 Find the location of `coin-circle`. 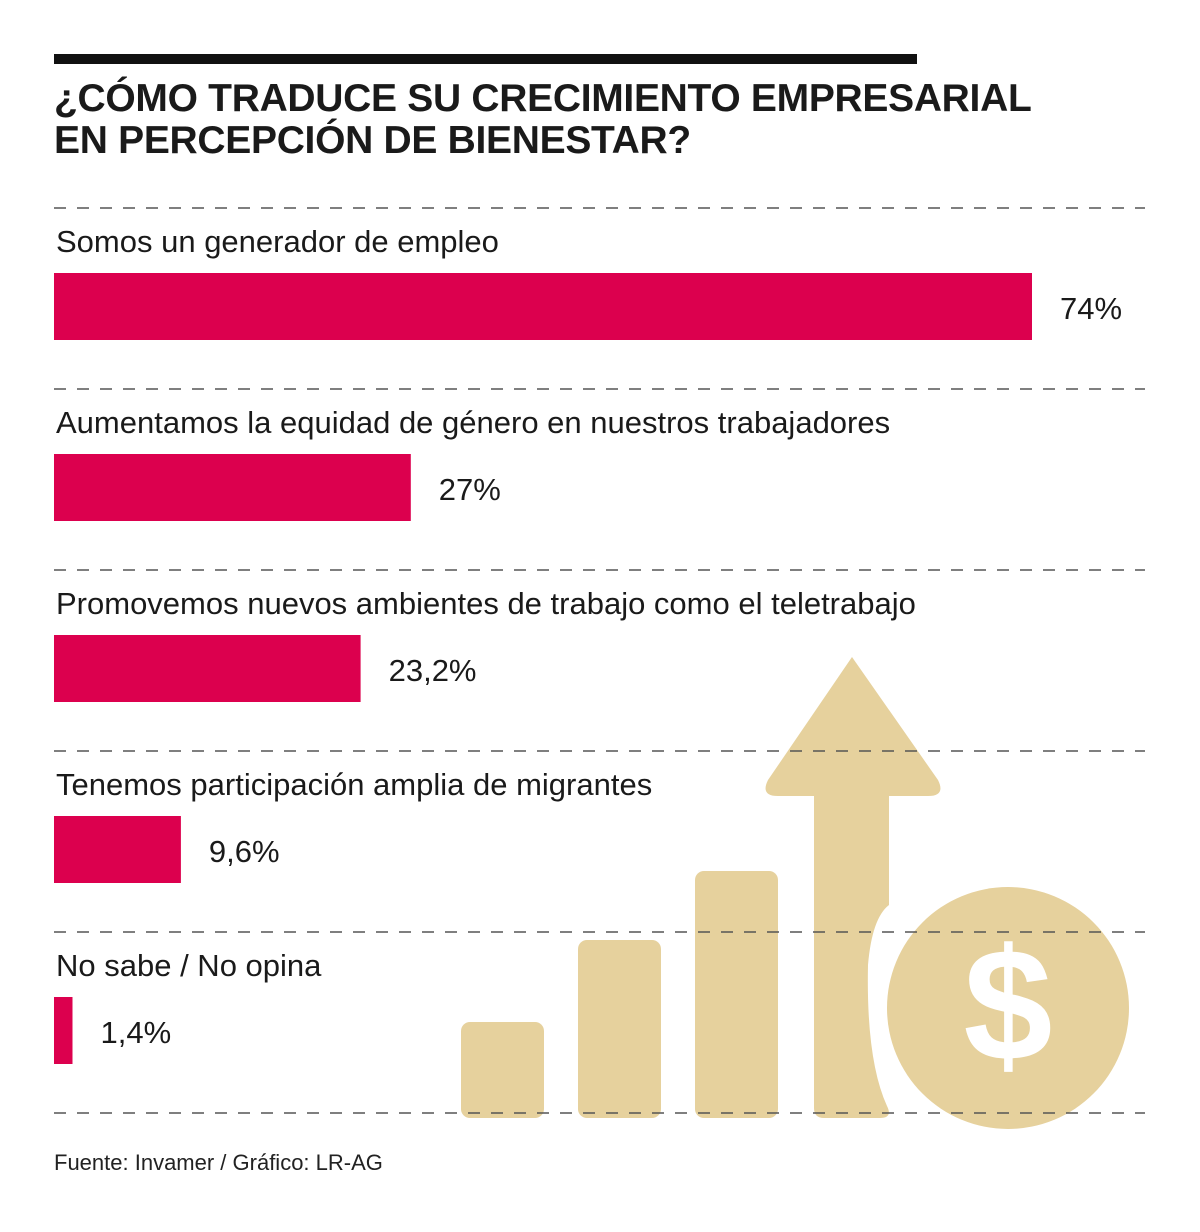

coin-circle is located at coordinates (1008, 1008).